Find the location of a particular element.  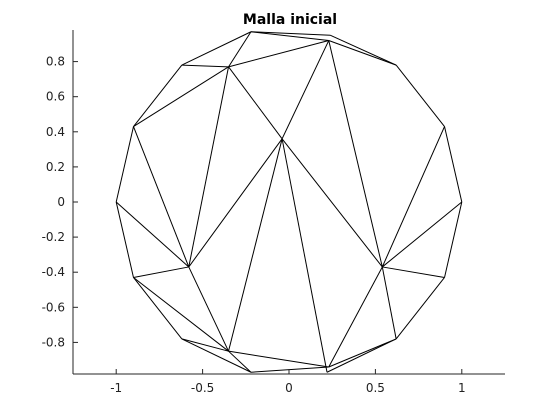

mesh-edge-a-b is located at coordinates (289, 36).